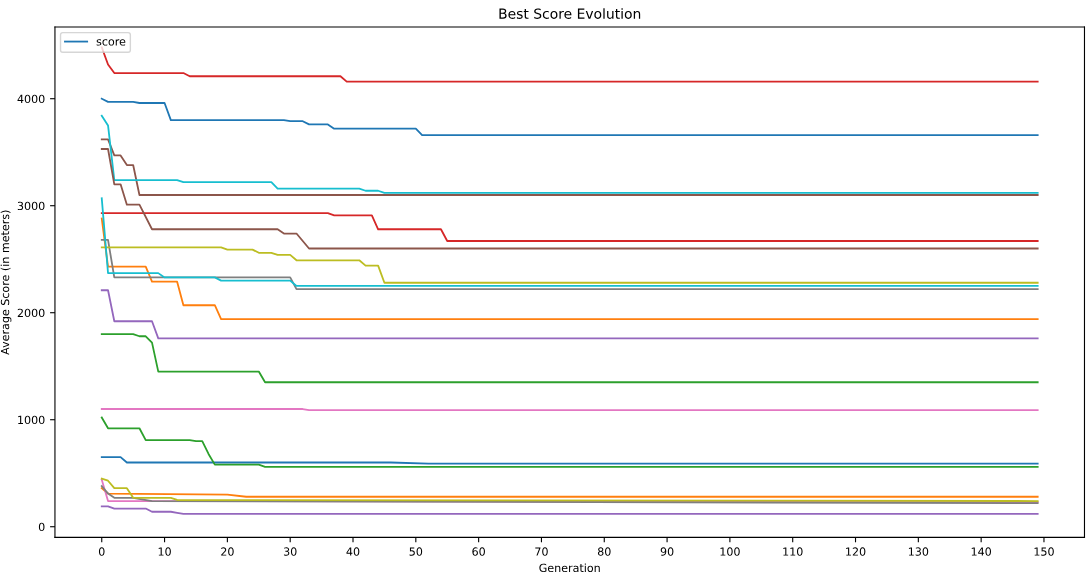 The image size is (1086, 581). I want to click on chart-title: Best Score Evolution, so click(570, 13).